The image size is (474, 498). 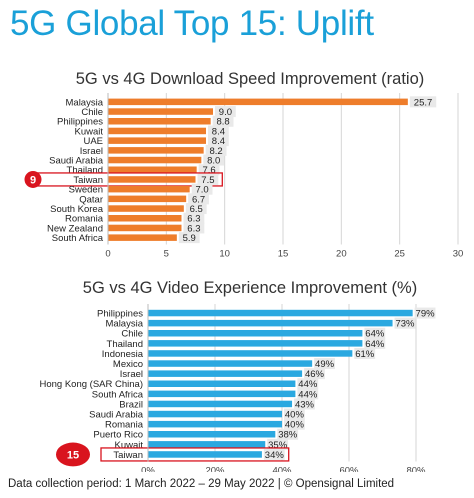 I want to click on highlight-box, so click(x=195, y=454).